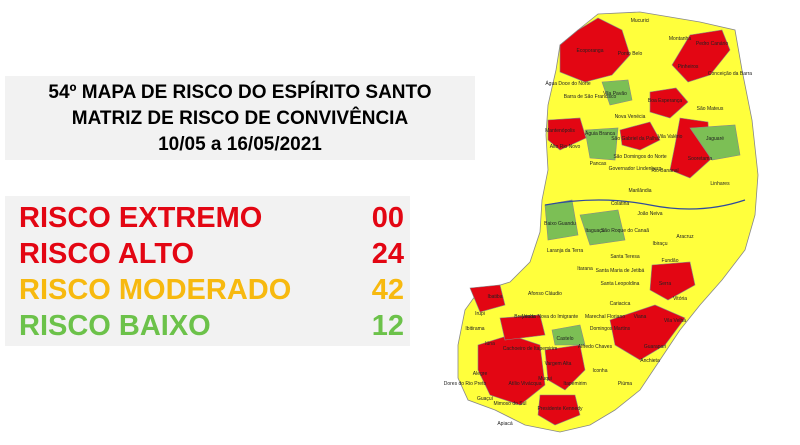 The width and height of the screenshot is (800, 445). I want to click on municipality-label: Mantenópolis, so click(560, 131).